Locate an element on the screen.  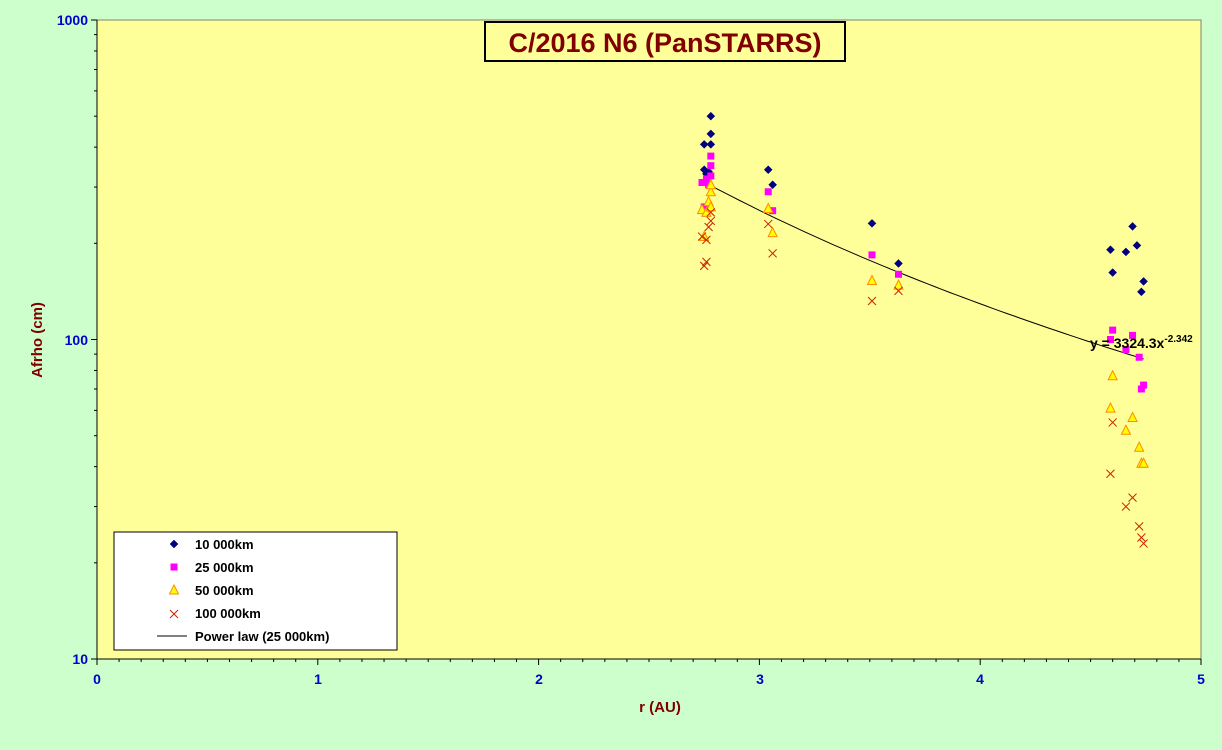
legend-item-10000km: 10 000km is located at coordinates (211, 544).